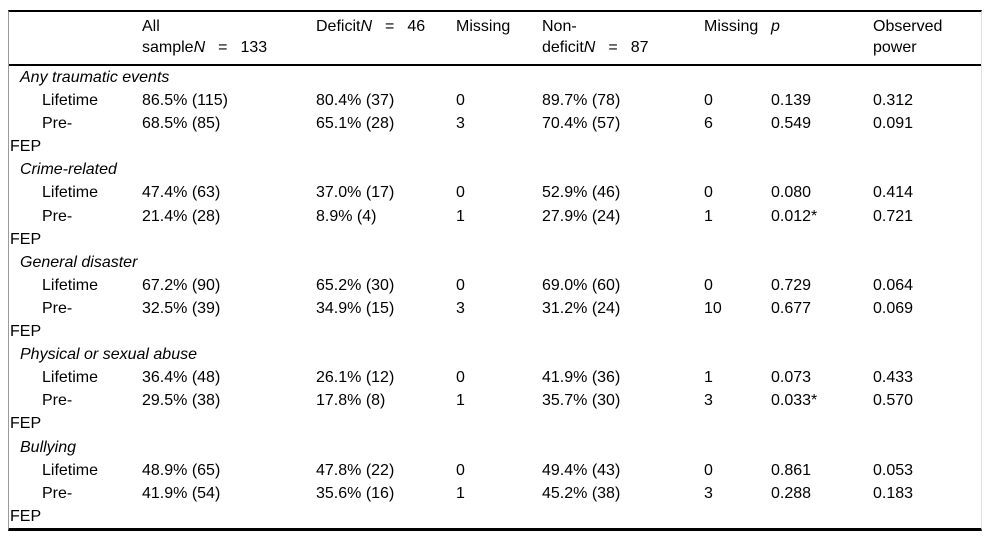 The image size is (992, 541). I want to click on header-line: DeficitN = 46, so click(386, 26).